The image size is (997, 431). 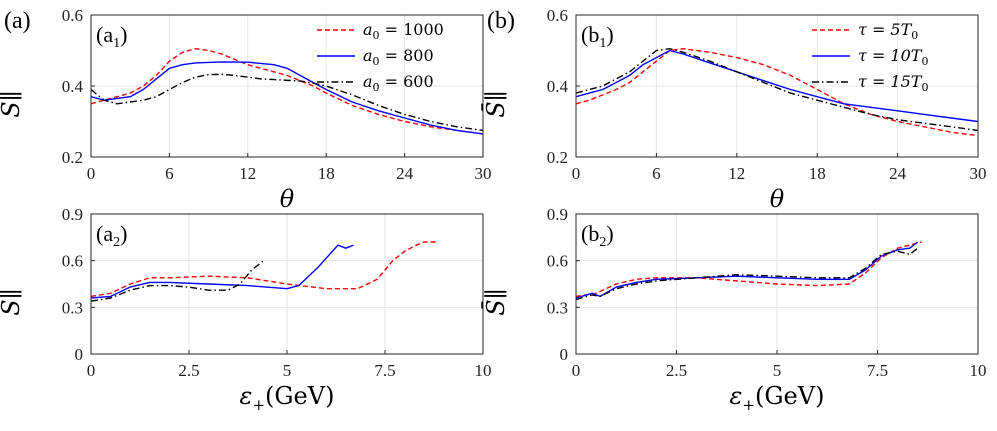 What do you see at coordinates (398, 83) in the screenshot?
I see `legend-entry: a0 = 600` at bounding box center [398, 83].